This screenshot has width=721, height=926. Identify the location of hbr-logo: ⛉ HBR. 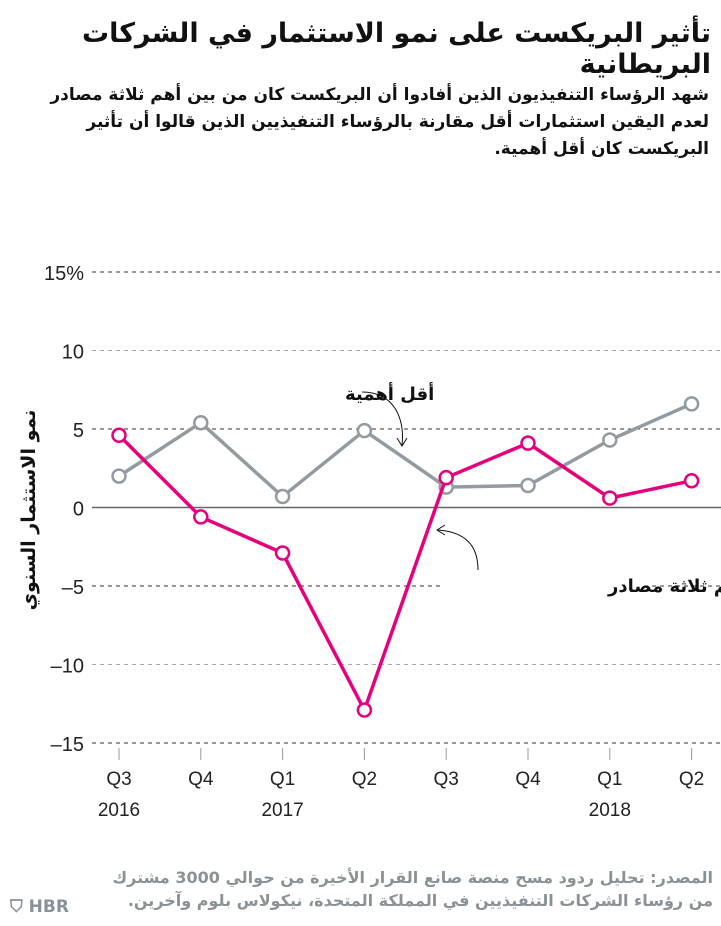
(39, 907).